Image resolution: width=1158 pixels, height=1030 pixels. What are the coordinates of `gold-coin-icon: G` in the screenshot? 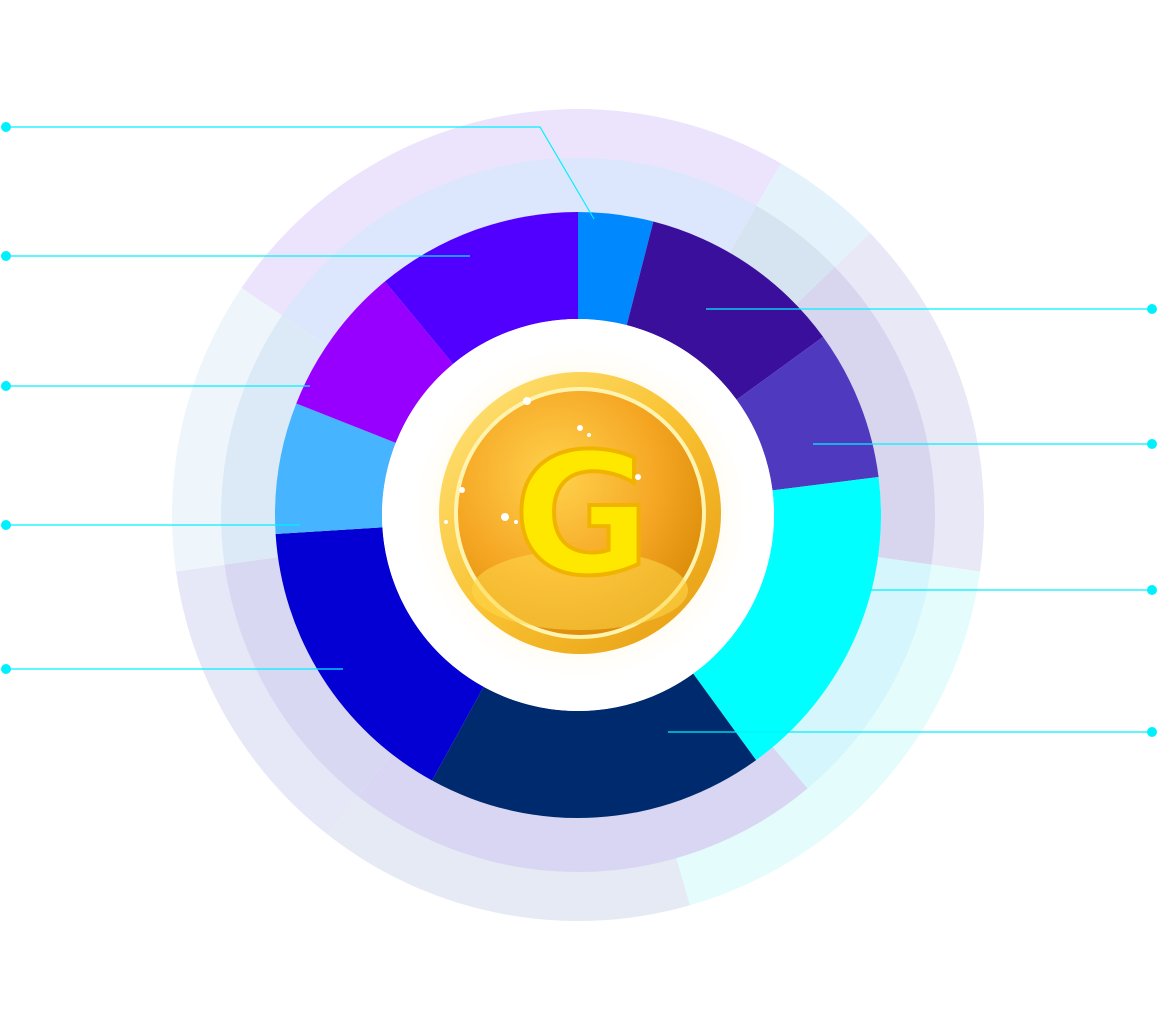 It's located at (580, 513).